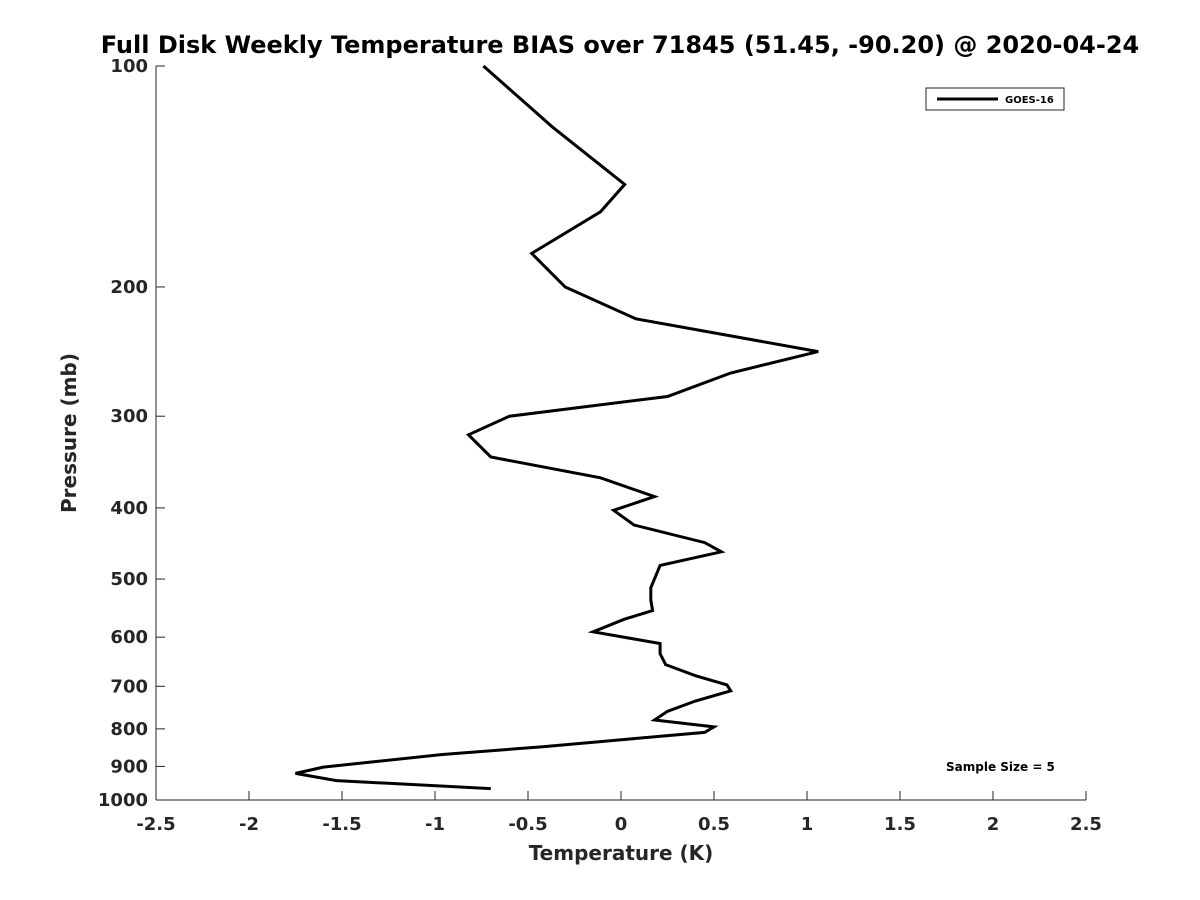 This screenshot has width=1200, height=900. Describe the element at coordinates (131, 433) in the screenshot. I see `y-axis-ticks: 100 200 300 400 500 600 700 800 900 1000` at that location.